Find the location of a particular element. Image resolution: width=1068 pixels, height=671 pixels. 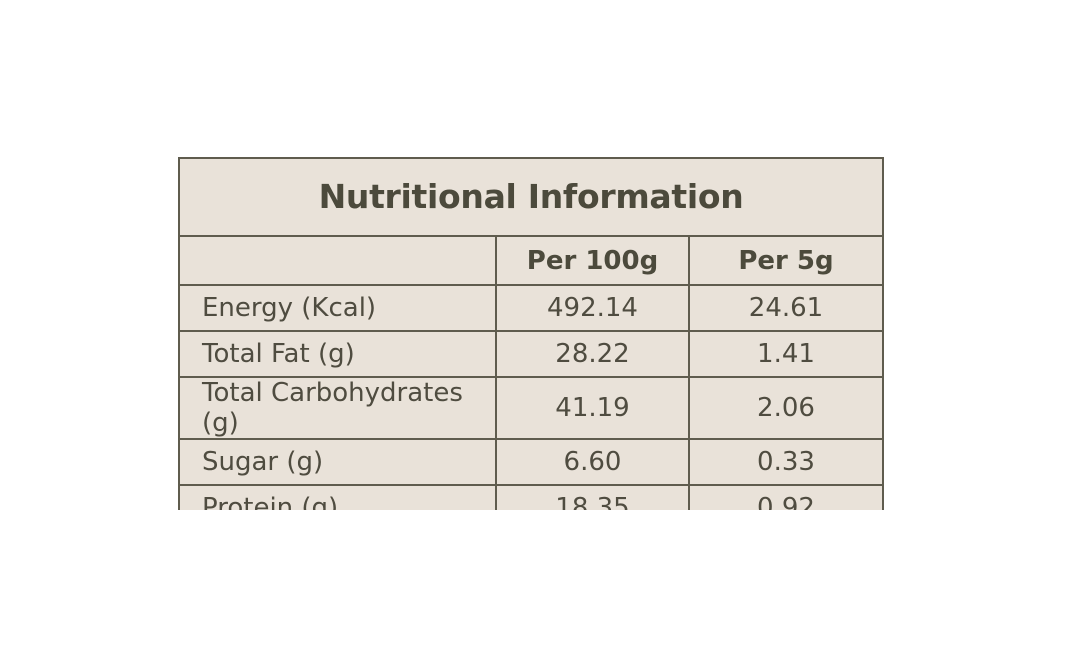

value-per-100g: 18.35 is located at coordinates (593, 497).